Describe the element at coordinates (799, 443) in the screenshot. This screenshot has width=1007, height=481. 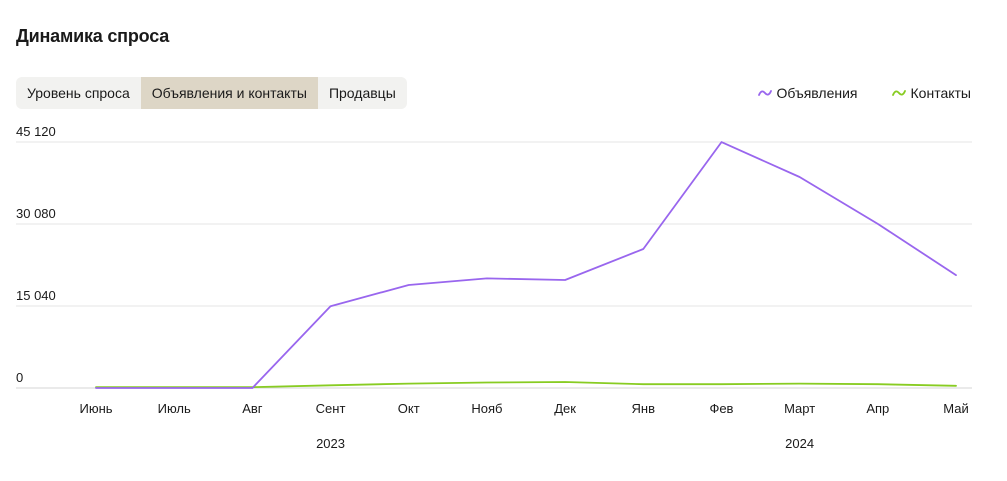
I see `year-label: 2024` at that location.